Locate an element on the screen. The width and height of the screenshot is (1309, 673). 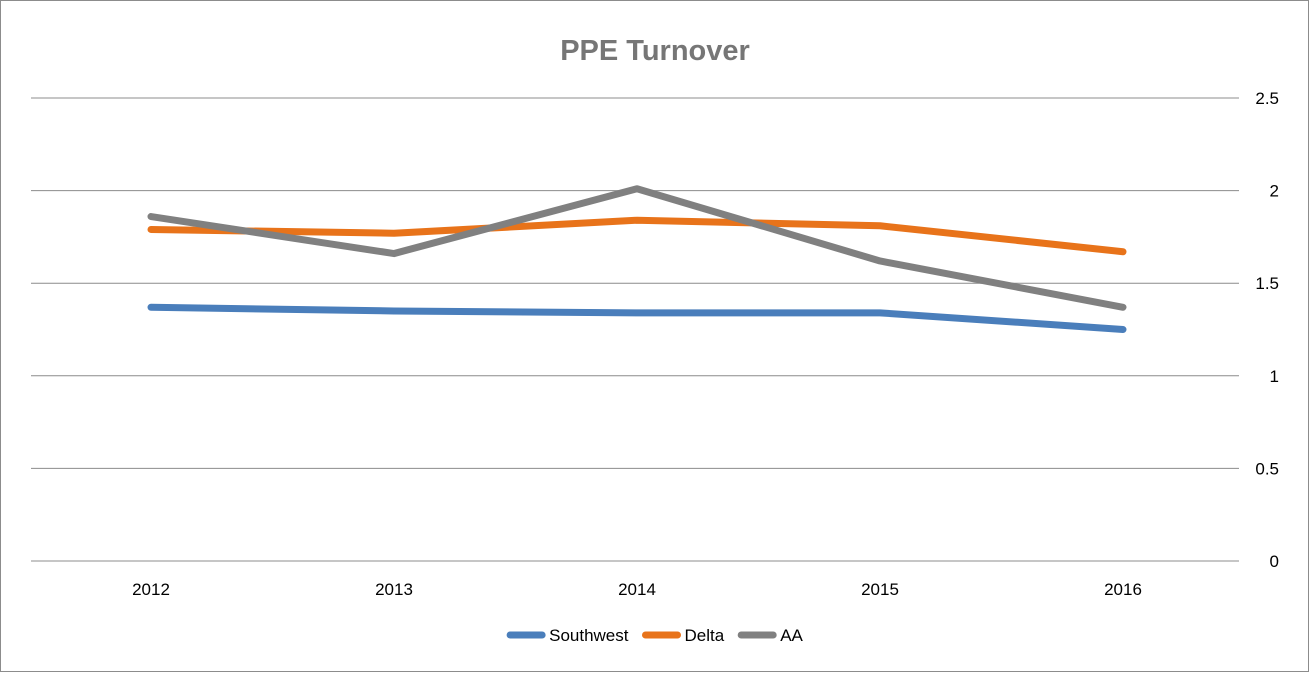
series-line-aa is located at coordinates (637, 248).